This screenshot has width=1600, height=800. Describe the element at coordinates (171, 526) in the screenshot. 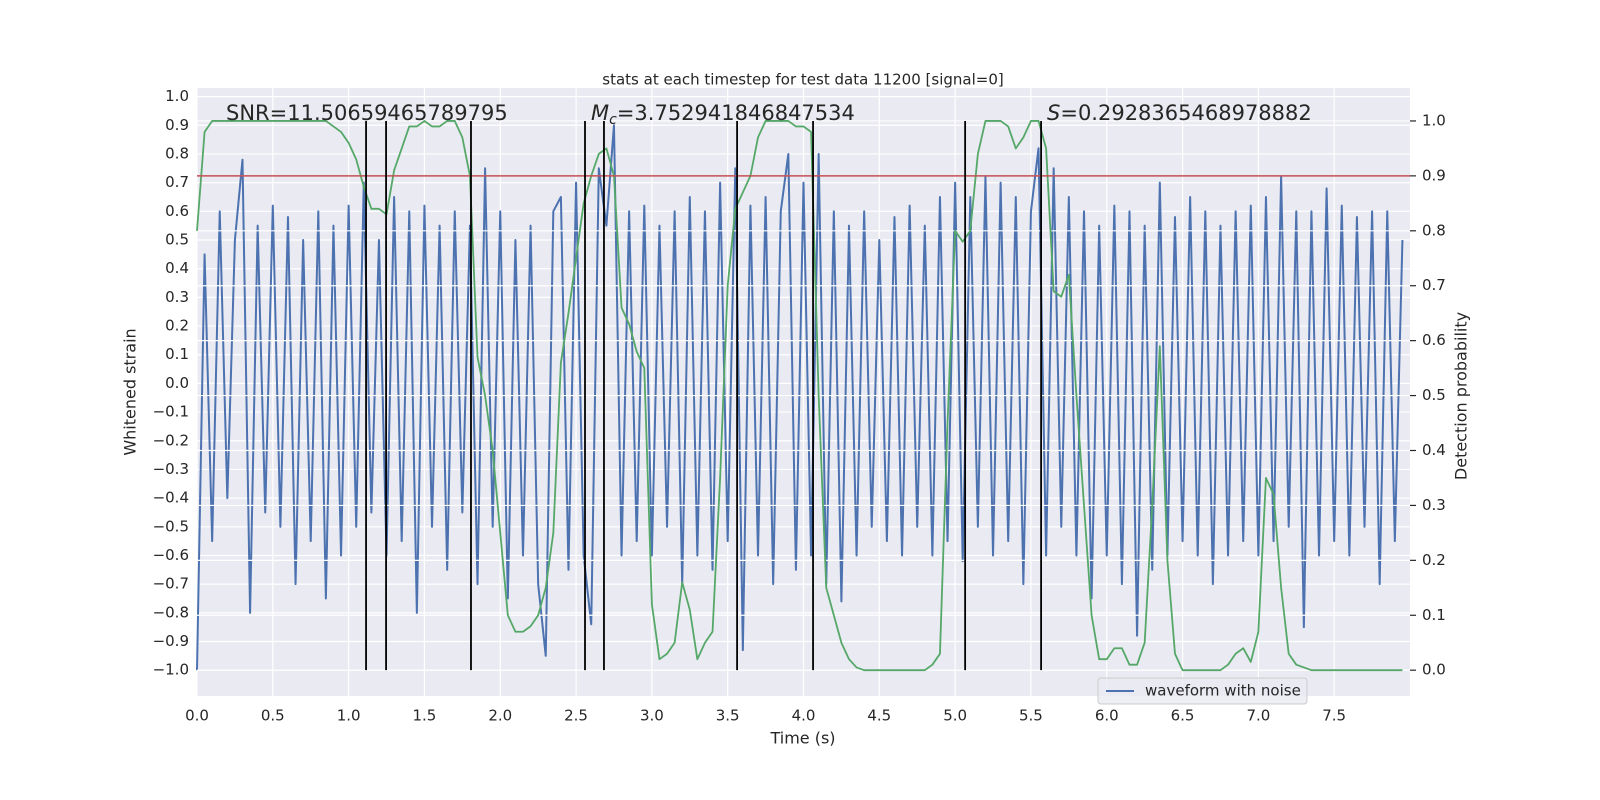

I see `y-tick-label: −0.5` at that location.